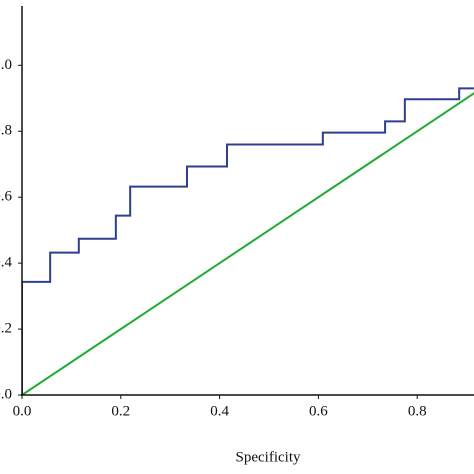  What do you see at coordinates (6, 131) in the screenshot?
I see `y-tick-label: 0.8` at bounding box center [6, 131].